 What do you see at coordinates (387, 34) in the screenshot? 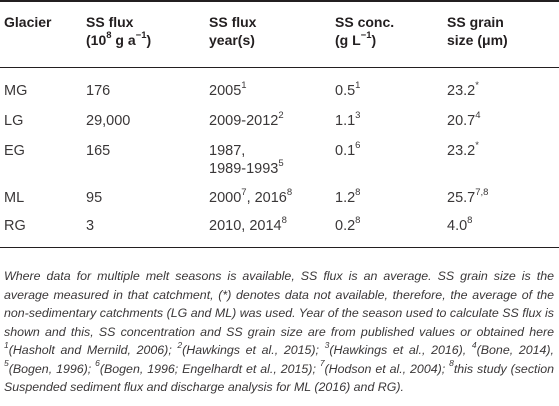
I see `header-ss-conc: SS conc. (g L−1)` at bounding box center [387, 34].